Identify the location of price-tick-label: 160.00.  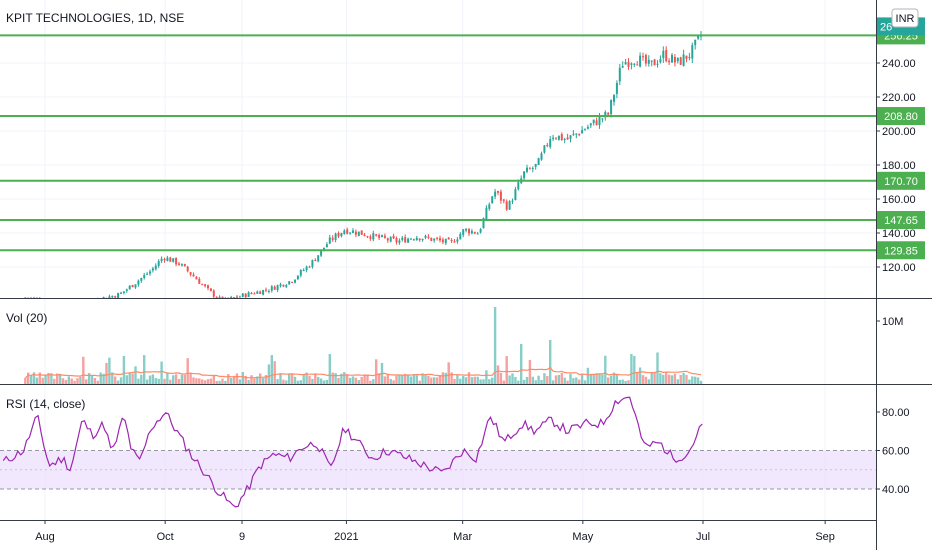
(899, 200).